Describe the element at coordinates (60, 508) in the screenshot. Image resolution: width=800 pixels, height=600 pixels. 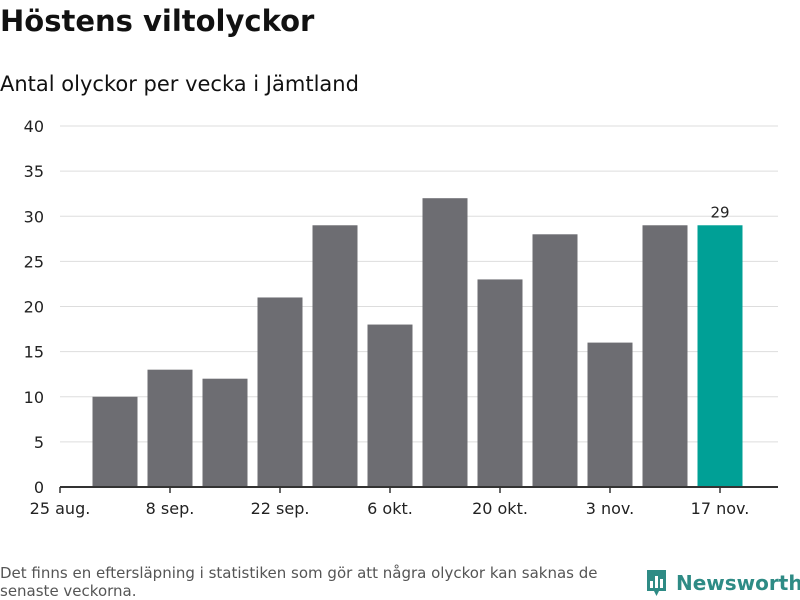
I see `x-tick-label: 25 aug.` at that location.